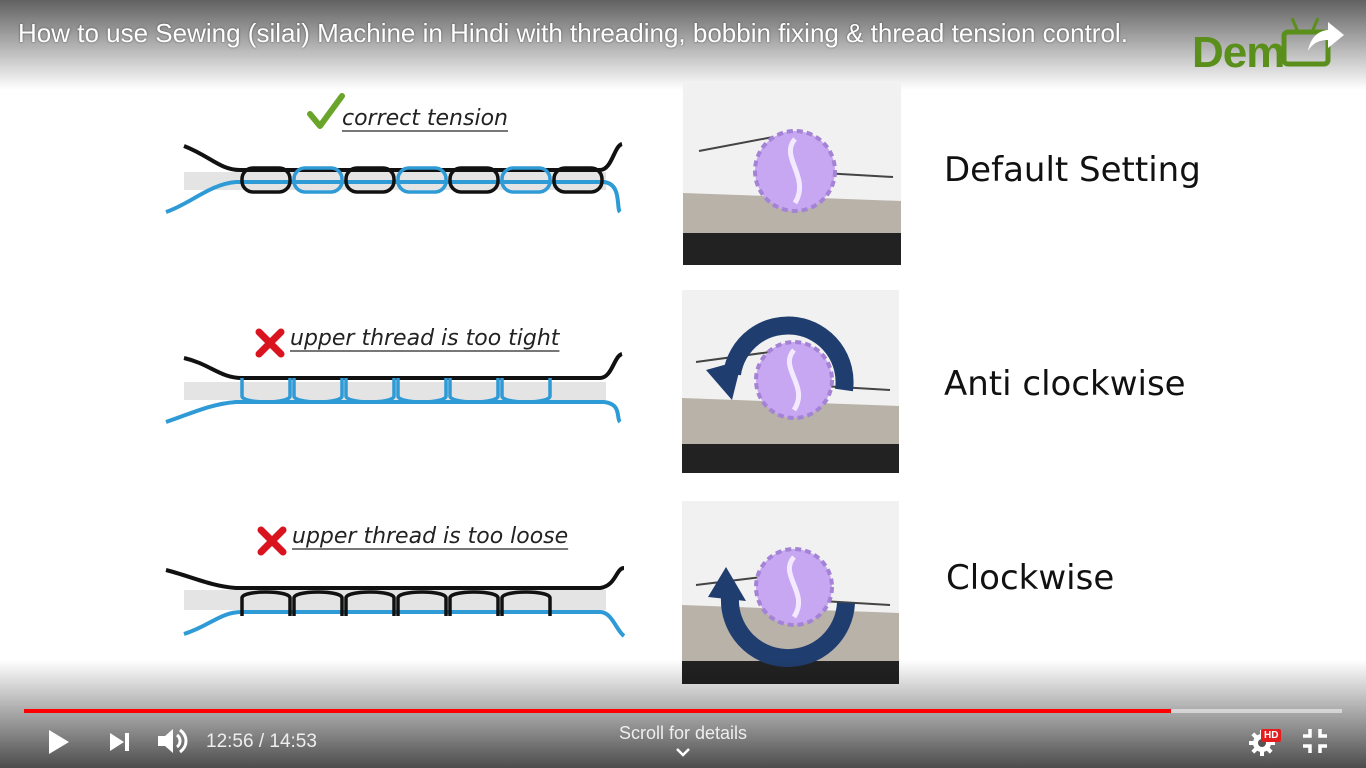 The height and width of the screenshot is (768, 1366). Describe the element at coordinates (173, 741) in the screenshot. I see `volume-icon` at that location.